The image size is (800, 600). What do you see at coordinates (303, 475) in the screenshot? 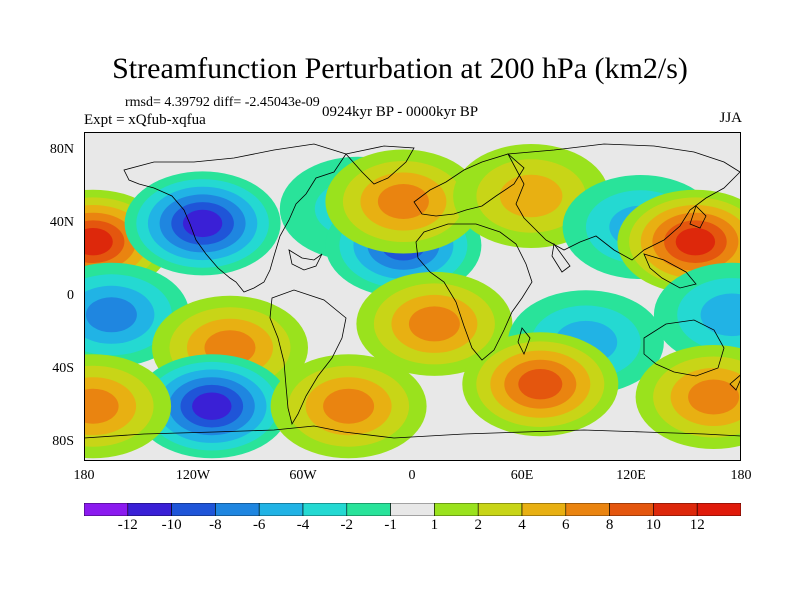
I see `lon-label-60w: 60W` at bounding box center [303, 475].